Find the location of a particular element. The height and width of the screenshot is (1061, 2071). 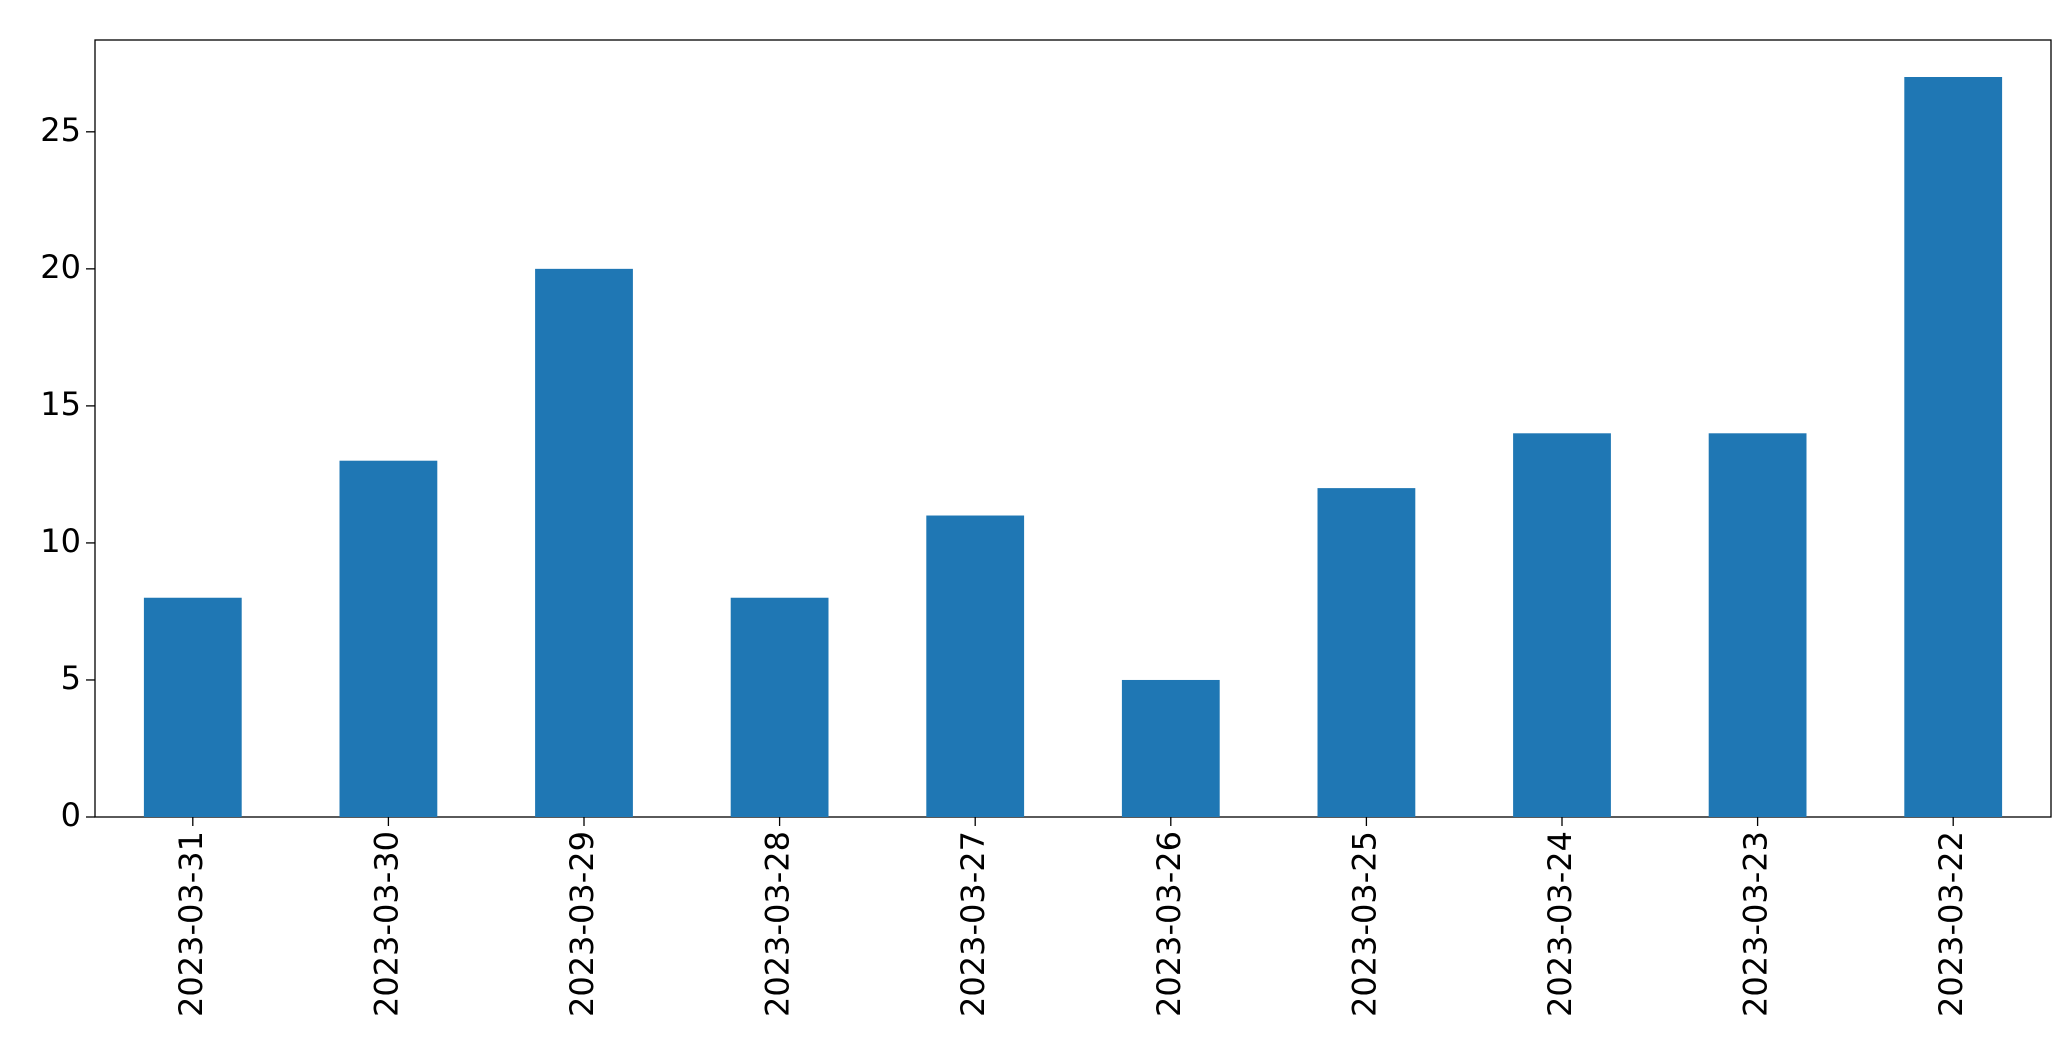

x-tick-label: 2023-03-22 is located at coordinates (1951, 924).